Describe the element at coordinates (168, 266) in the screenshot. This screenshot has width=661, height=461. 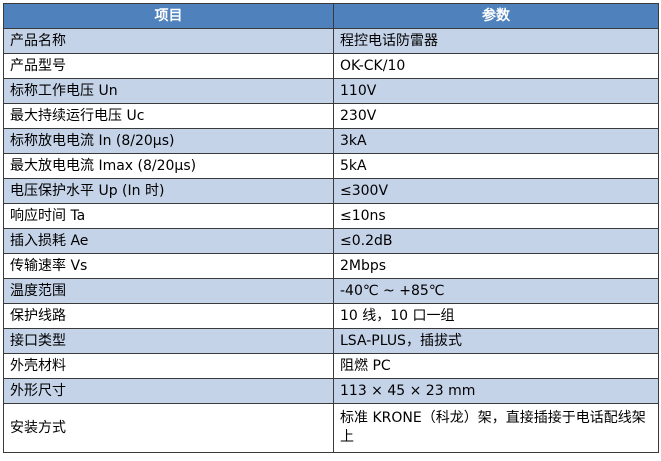
I see `item-cell: 传输速率 Vs` at that location.